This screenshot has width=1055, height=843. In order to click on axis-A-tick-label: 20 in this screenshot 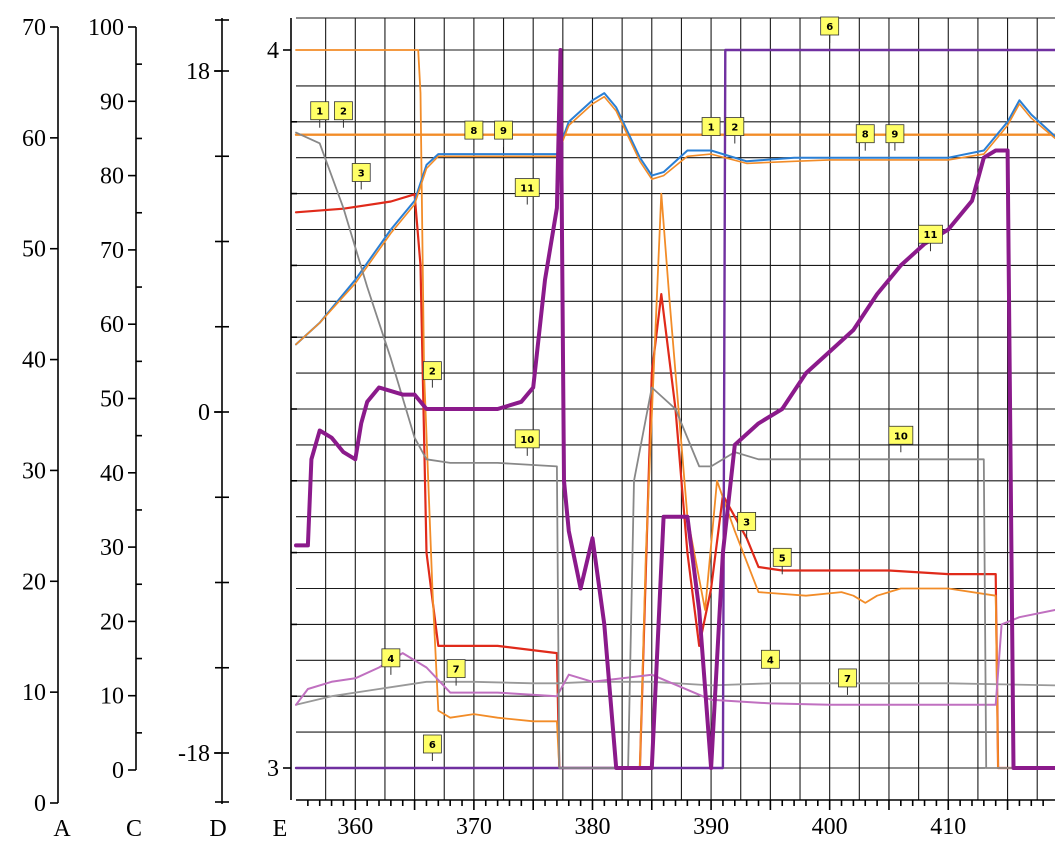, I will do `click(34, 582)`.